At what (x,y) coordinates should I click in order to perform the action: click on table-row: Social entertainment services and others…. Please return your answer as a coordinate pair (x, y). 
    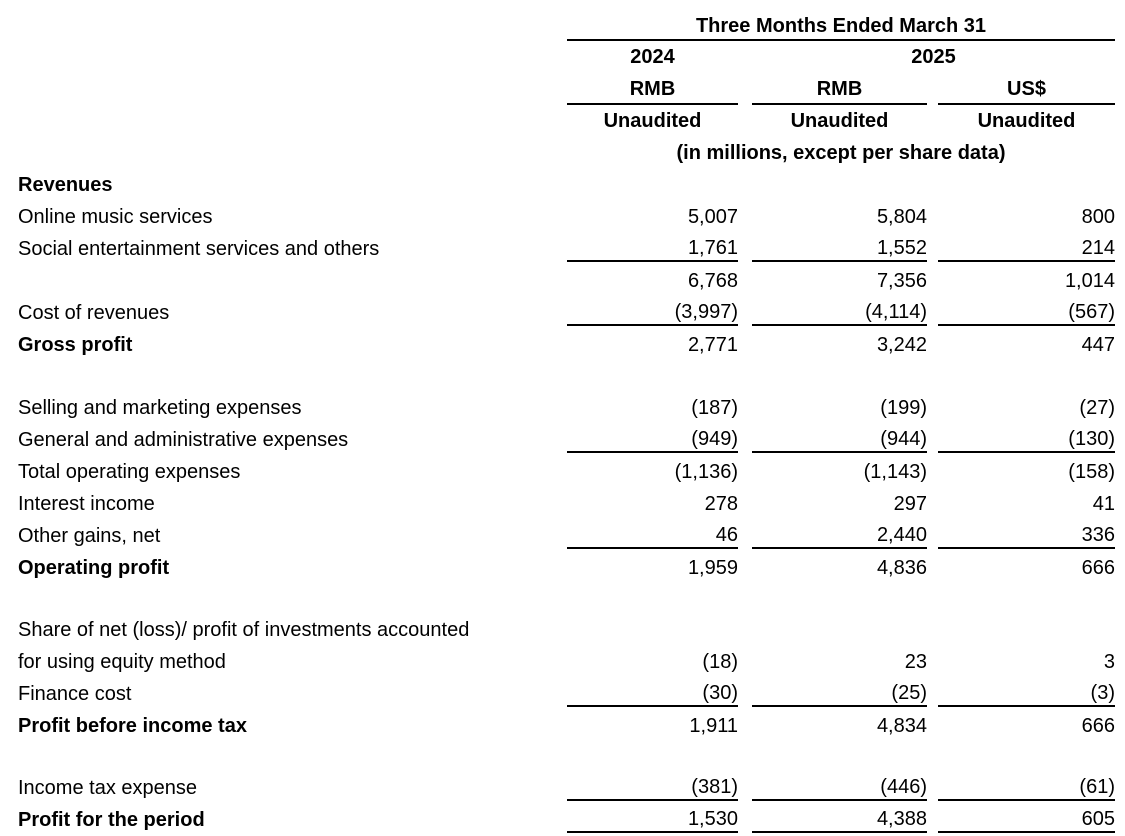
    Looking at the image, I should click on (566, 249).